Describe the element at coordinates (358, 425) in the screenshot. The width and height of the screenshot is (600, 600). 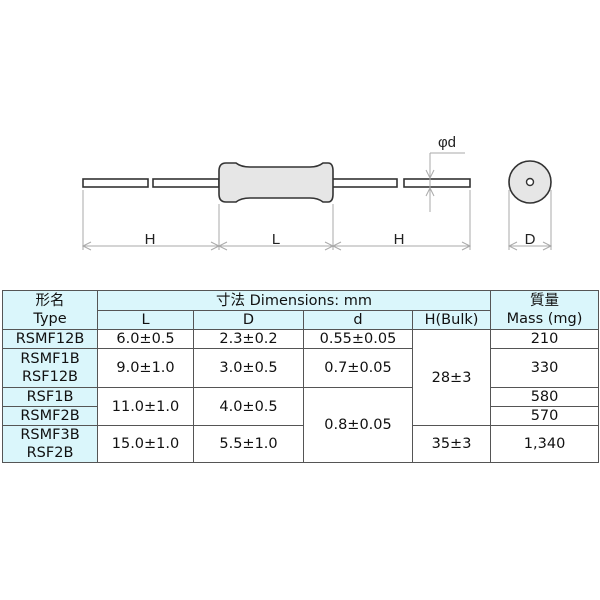
I see `lead-d-cell: 0.8±0.05` at that location.